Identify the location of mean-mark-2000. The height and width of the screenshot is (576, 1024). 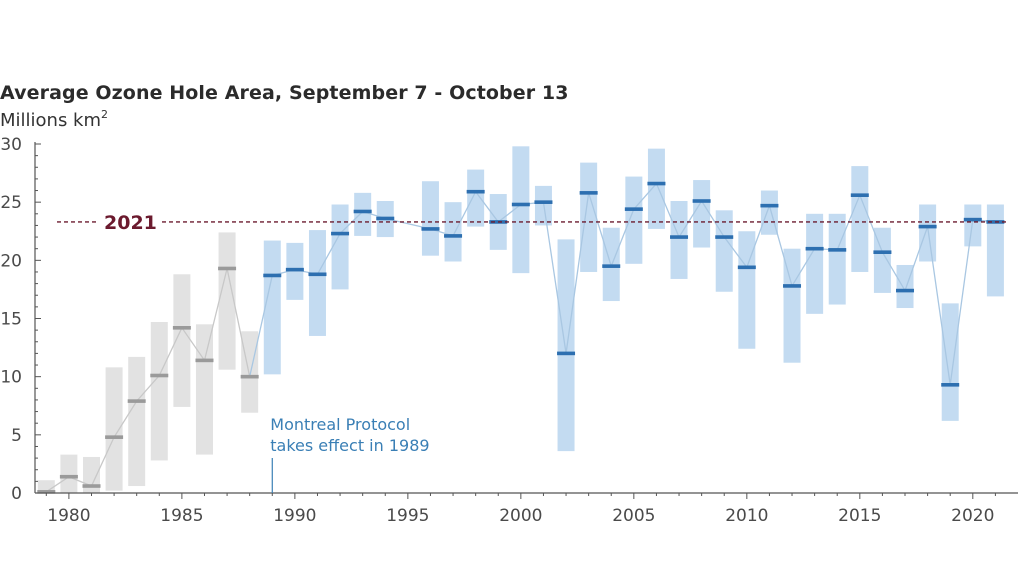
(520, 204).